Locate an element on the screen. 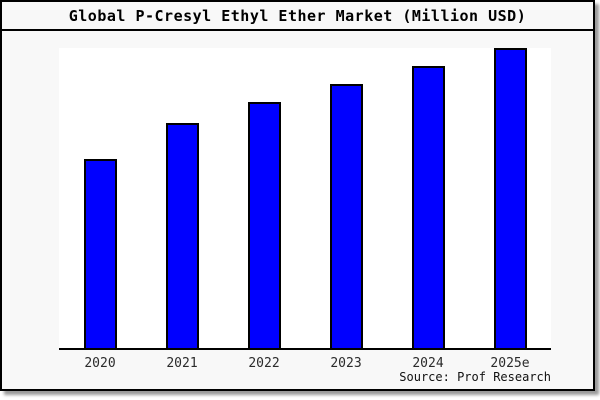 This screenshot has height=400, width=600. x-tick-2024: 2024 is located at coordinates (428, 363).